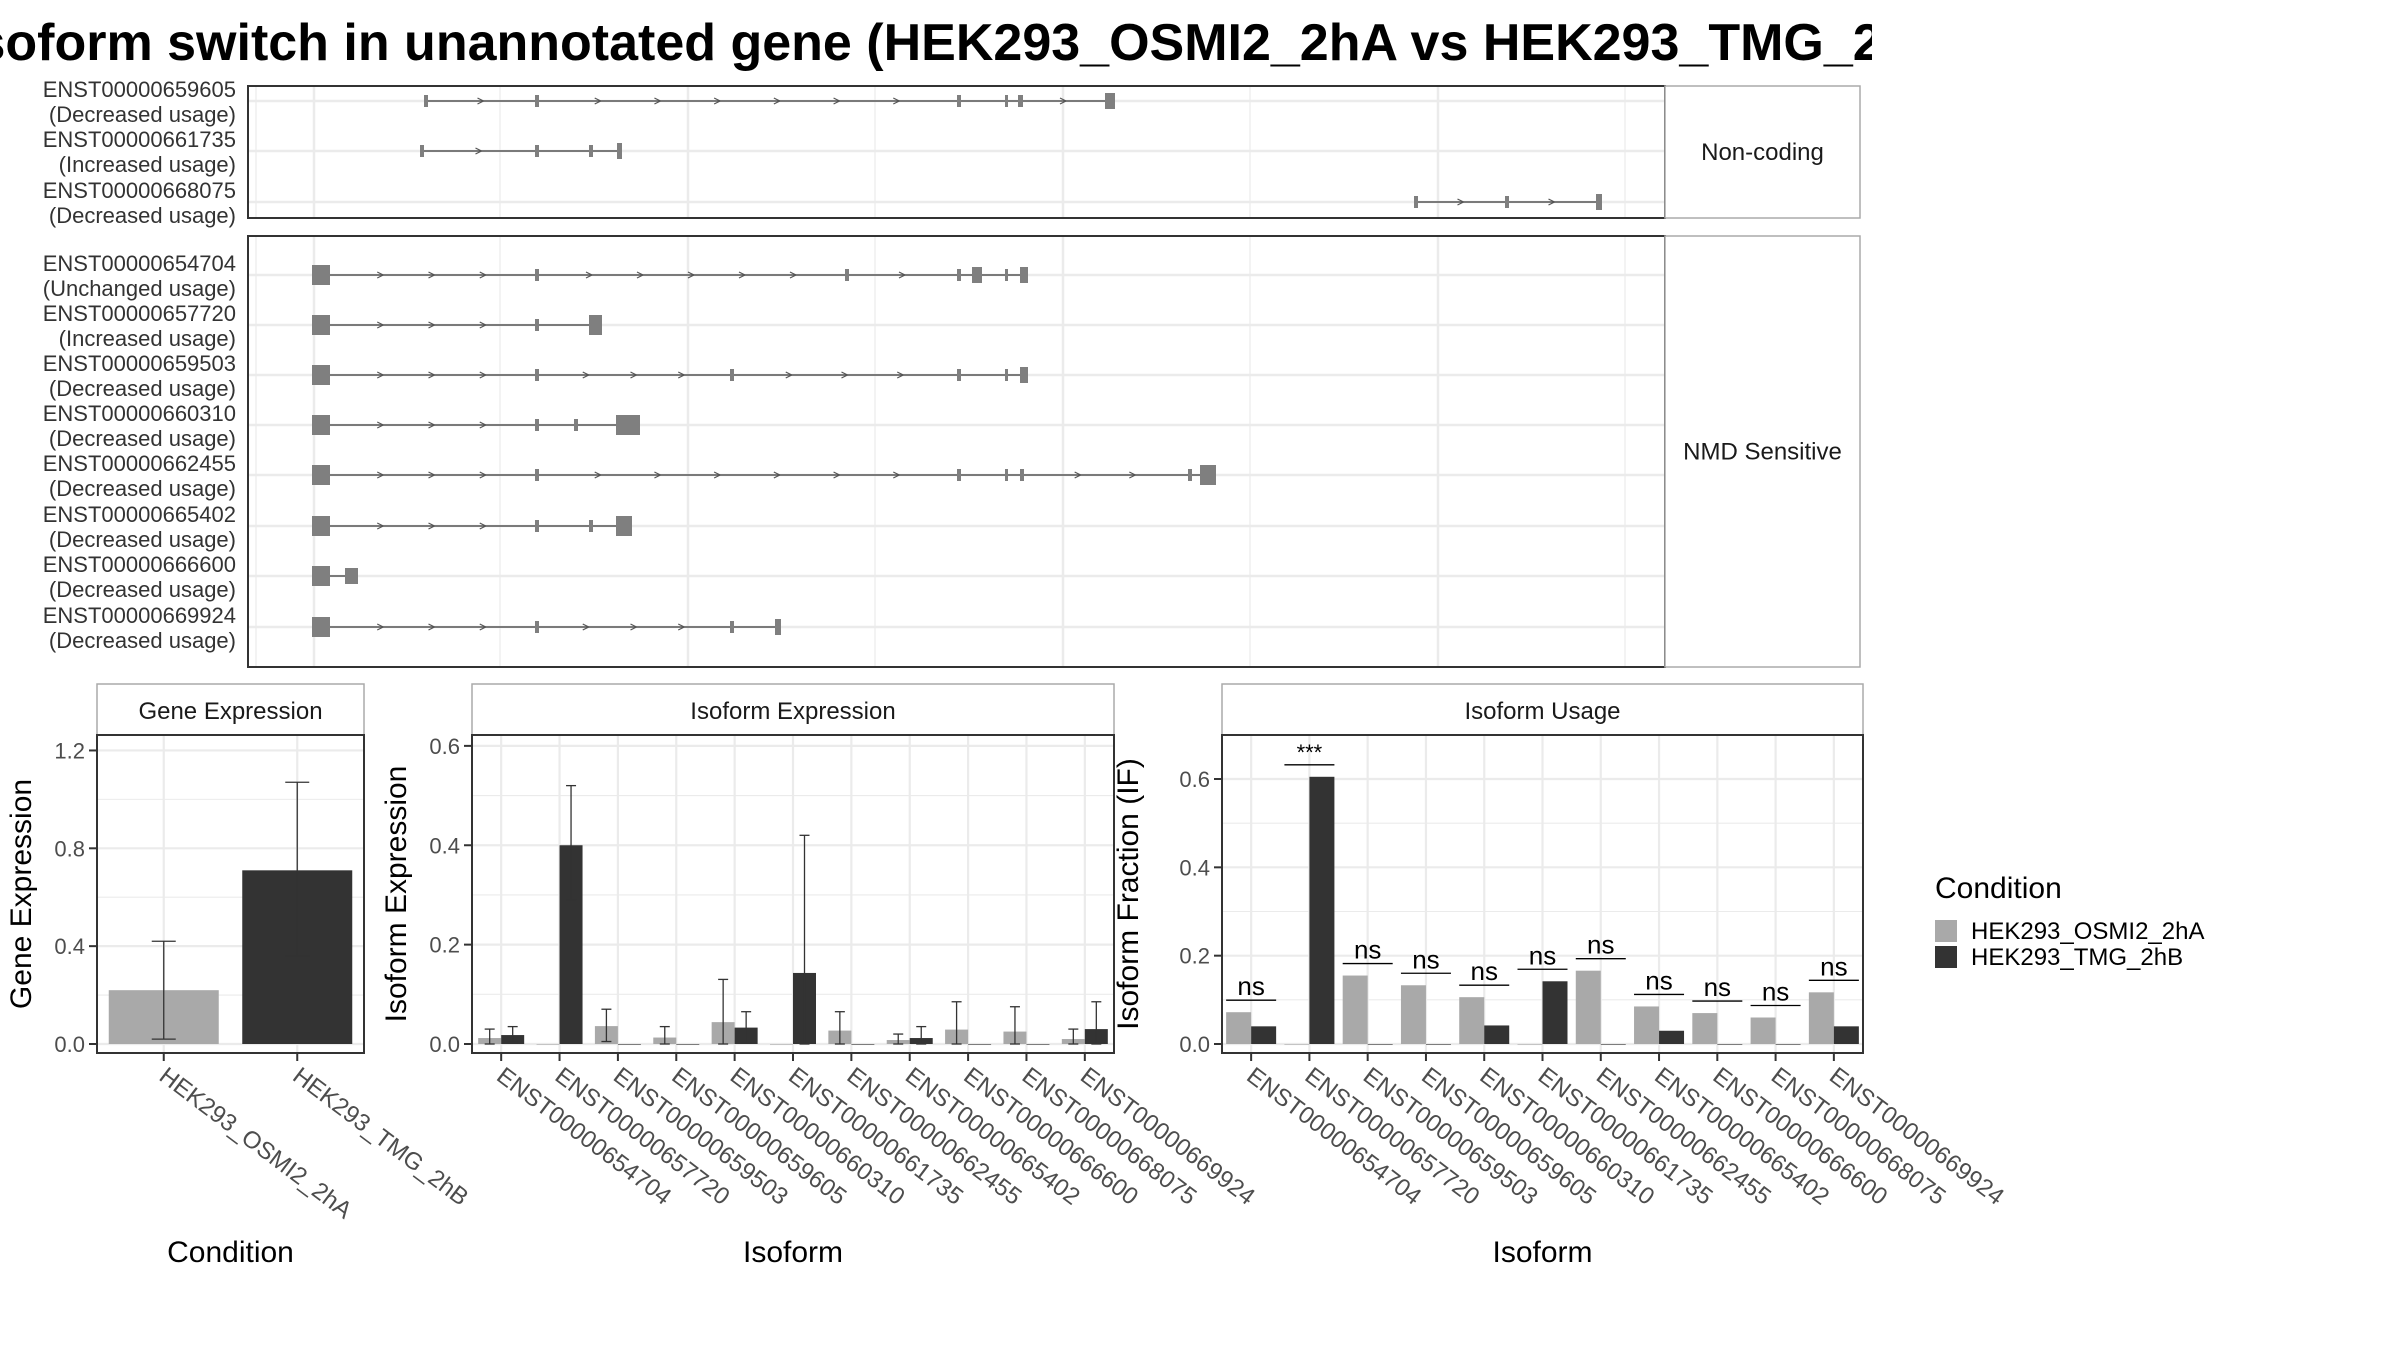 This screenshot has height=1350, width=2400. Describe the element at coordinates (335, 576) in the screenshot. I see `transcript-ENST00000666600` at that location.